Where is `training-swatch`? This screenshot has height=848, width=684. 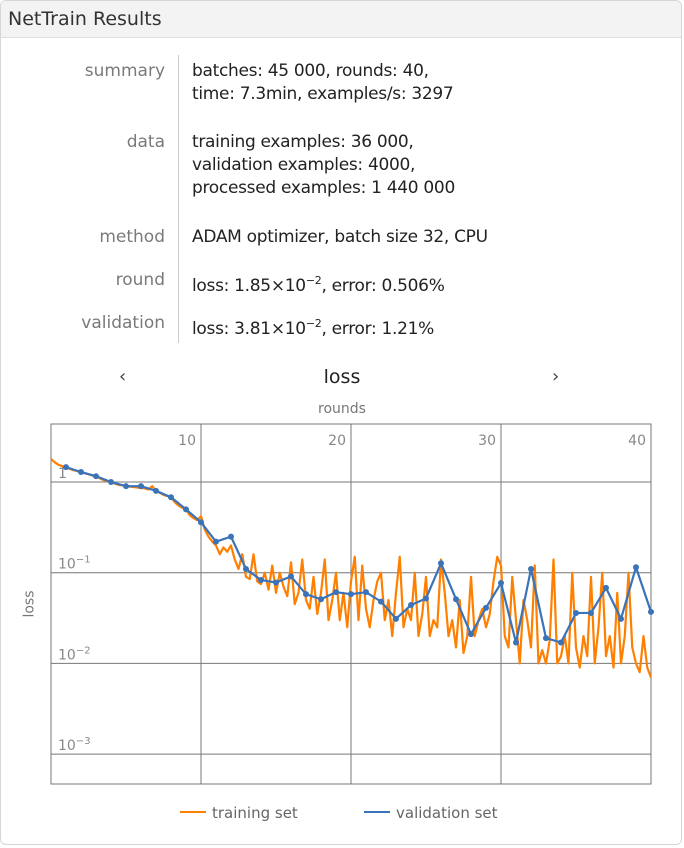 training-swatch is located at coordinates (193, 812).